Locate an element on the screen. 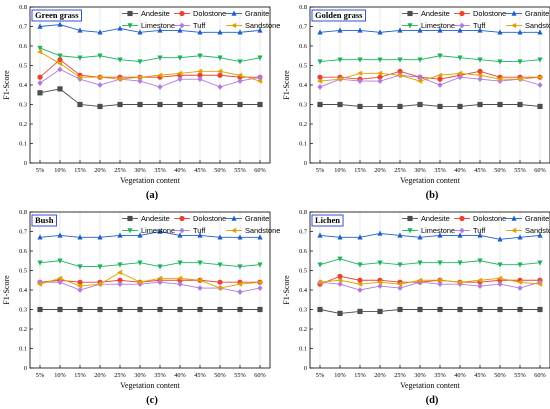 Image resolution: width=550 pixels, height=409 pixels. y-tick-label: 0 is located at coordinates (305, 368).